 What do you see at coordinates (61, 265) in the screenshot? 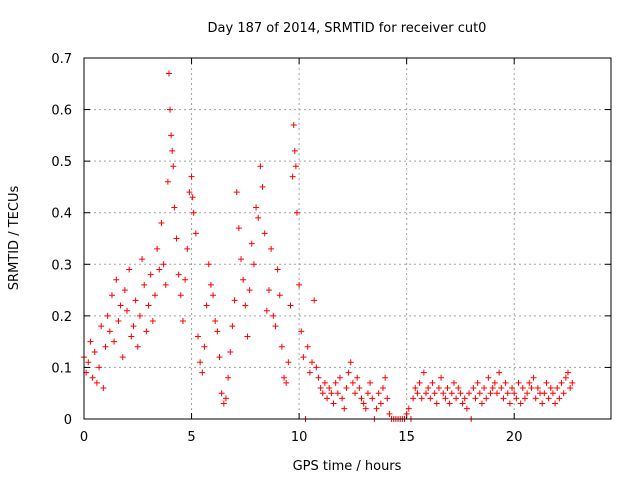
I see `y-tick-label: 0.3` at bounding box center [61, 265].